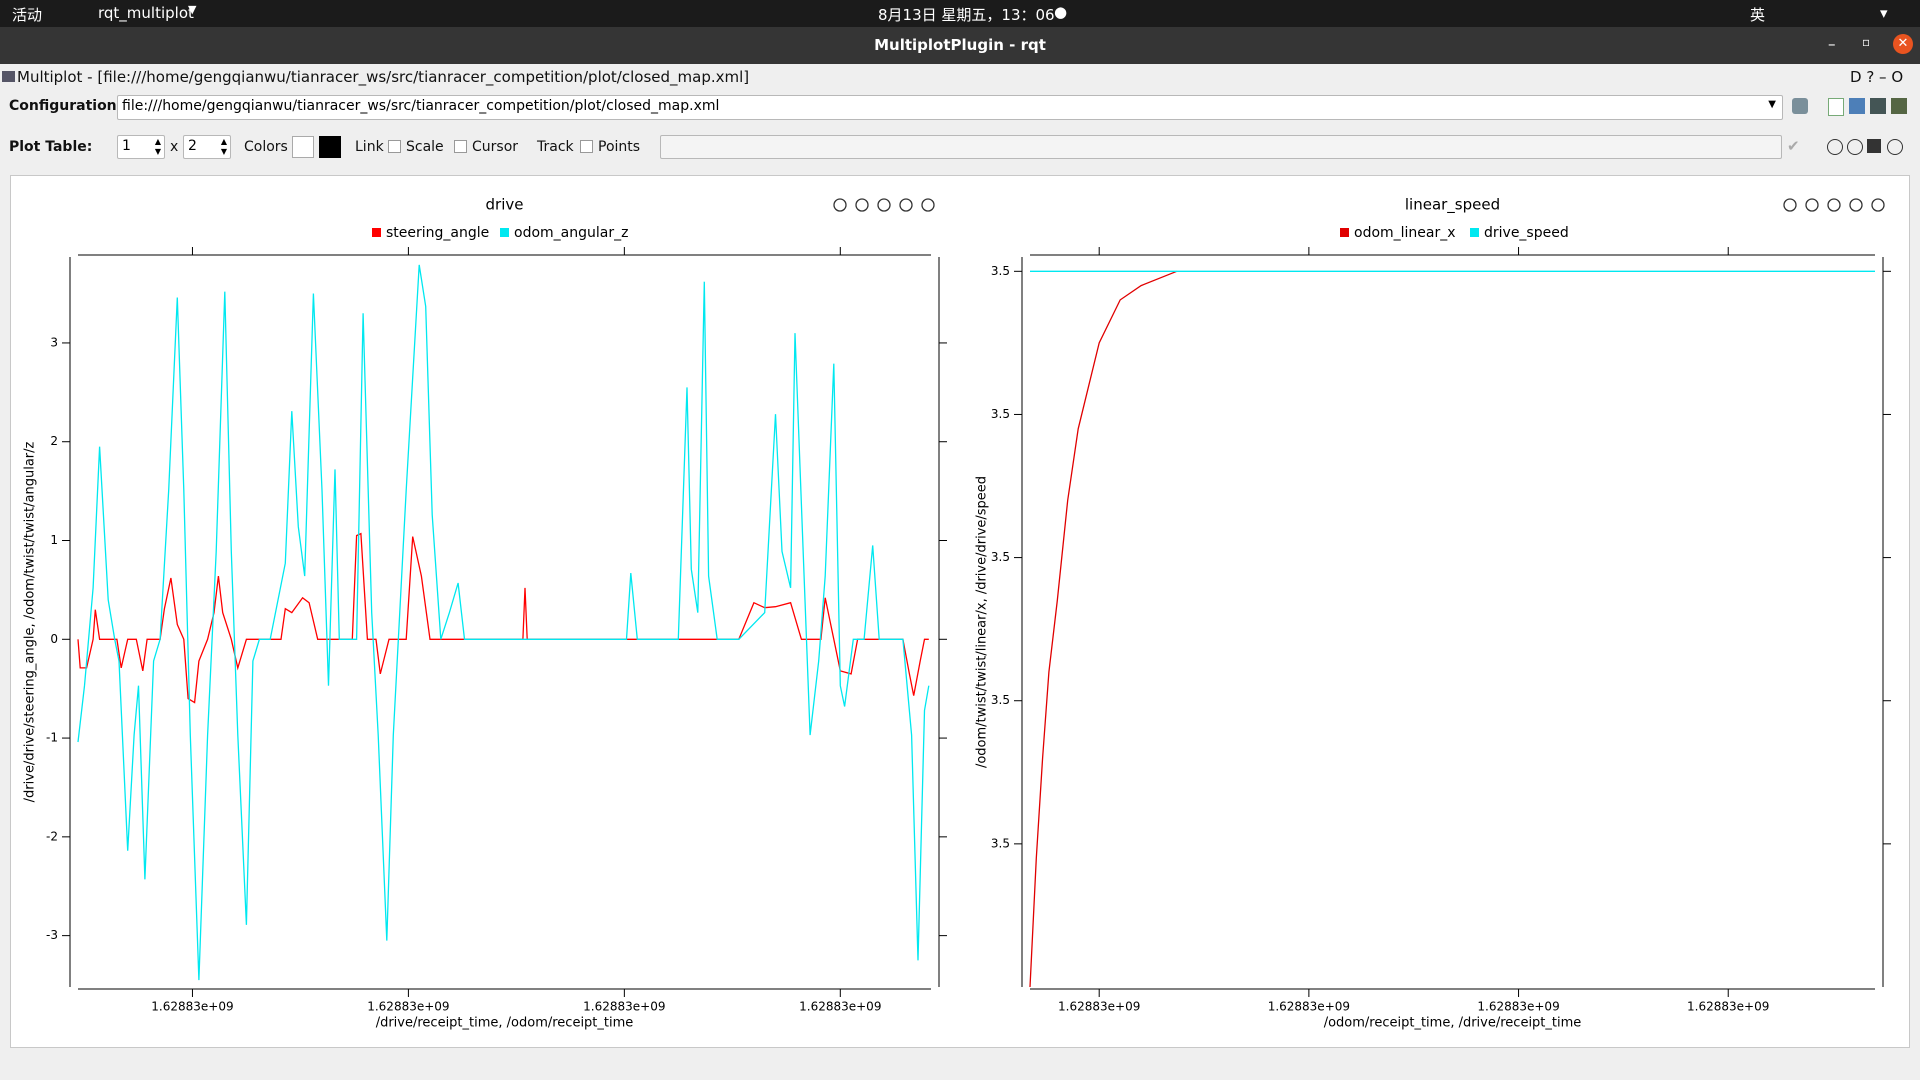  What do you see at coordinates (1884, 13) in the screenshot?
I see `system-menu: ▾` at bounding box center [1884, 13].